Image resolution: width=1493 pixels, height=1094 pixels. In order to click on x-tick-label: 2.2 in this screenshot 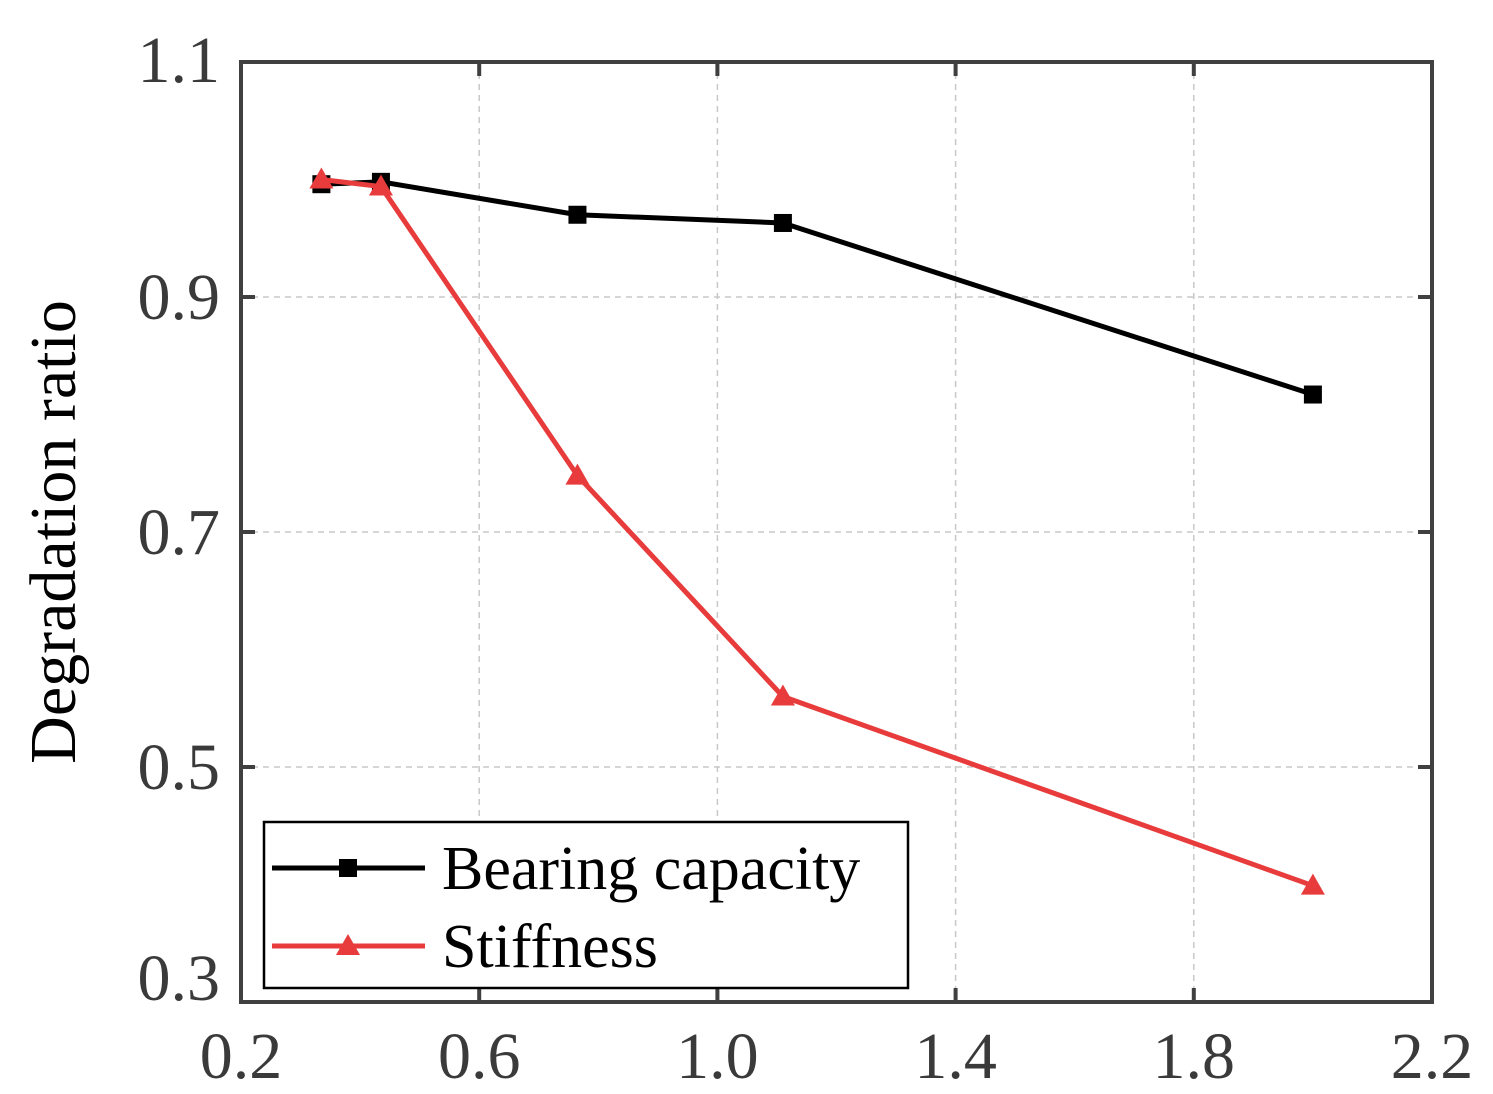, I will do `click(1432, 1056)`.